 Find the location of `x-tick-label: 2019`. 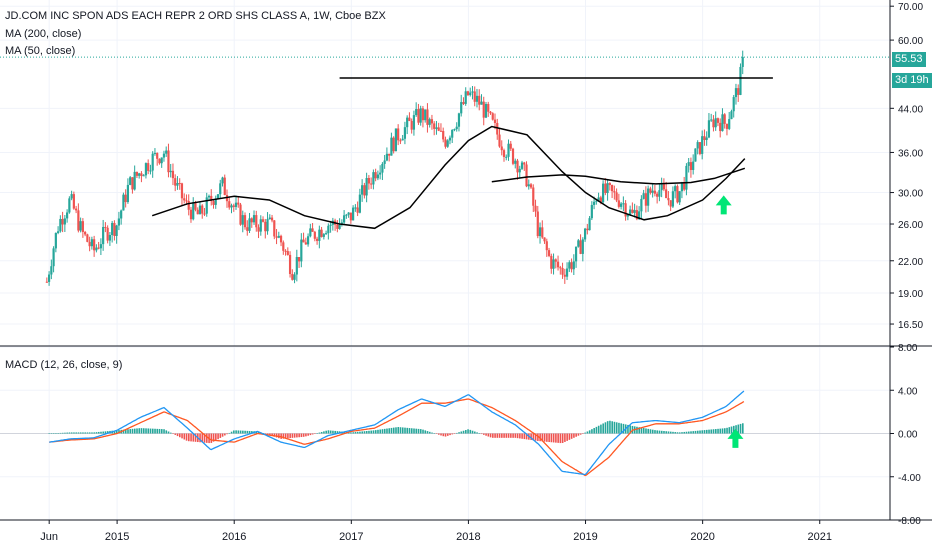

x-tick-label: 2019 is located at coordinates (585, 537).